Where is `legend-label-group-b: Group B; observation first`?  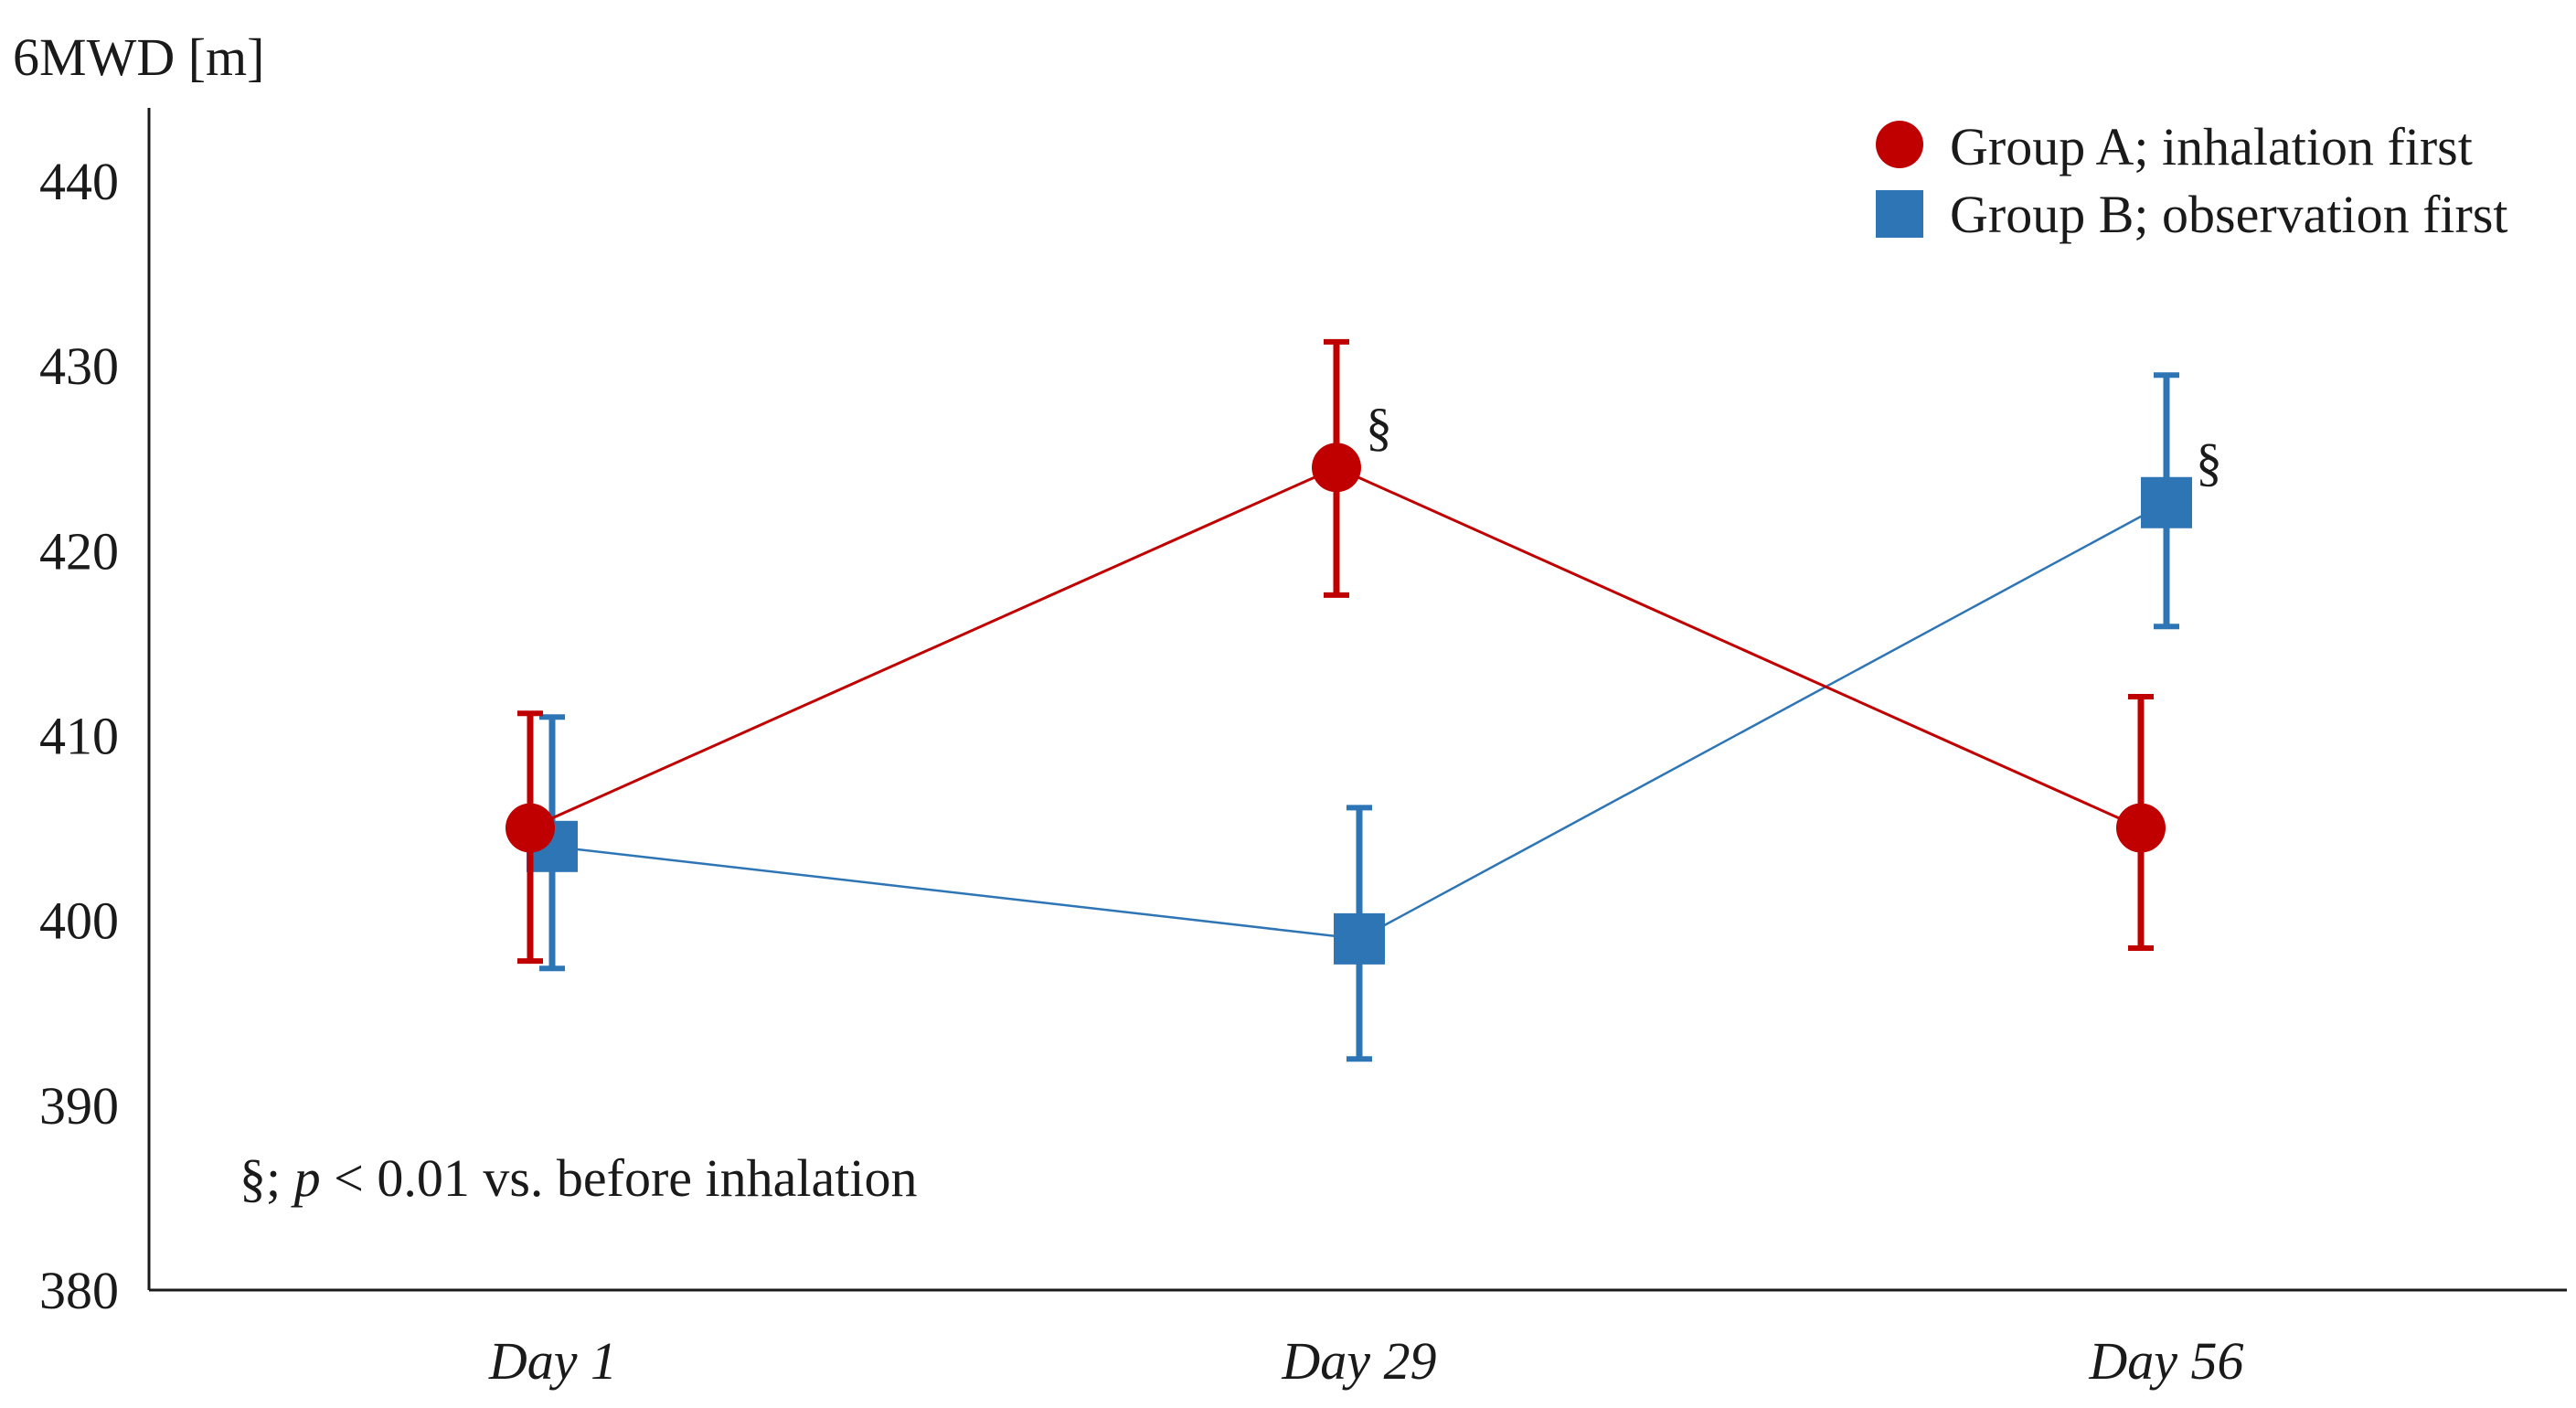
legend-label-group-b: Group B; observation first is located at coordinates (2229, 214).